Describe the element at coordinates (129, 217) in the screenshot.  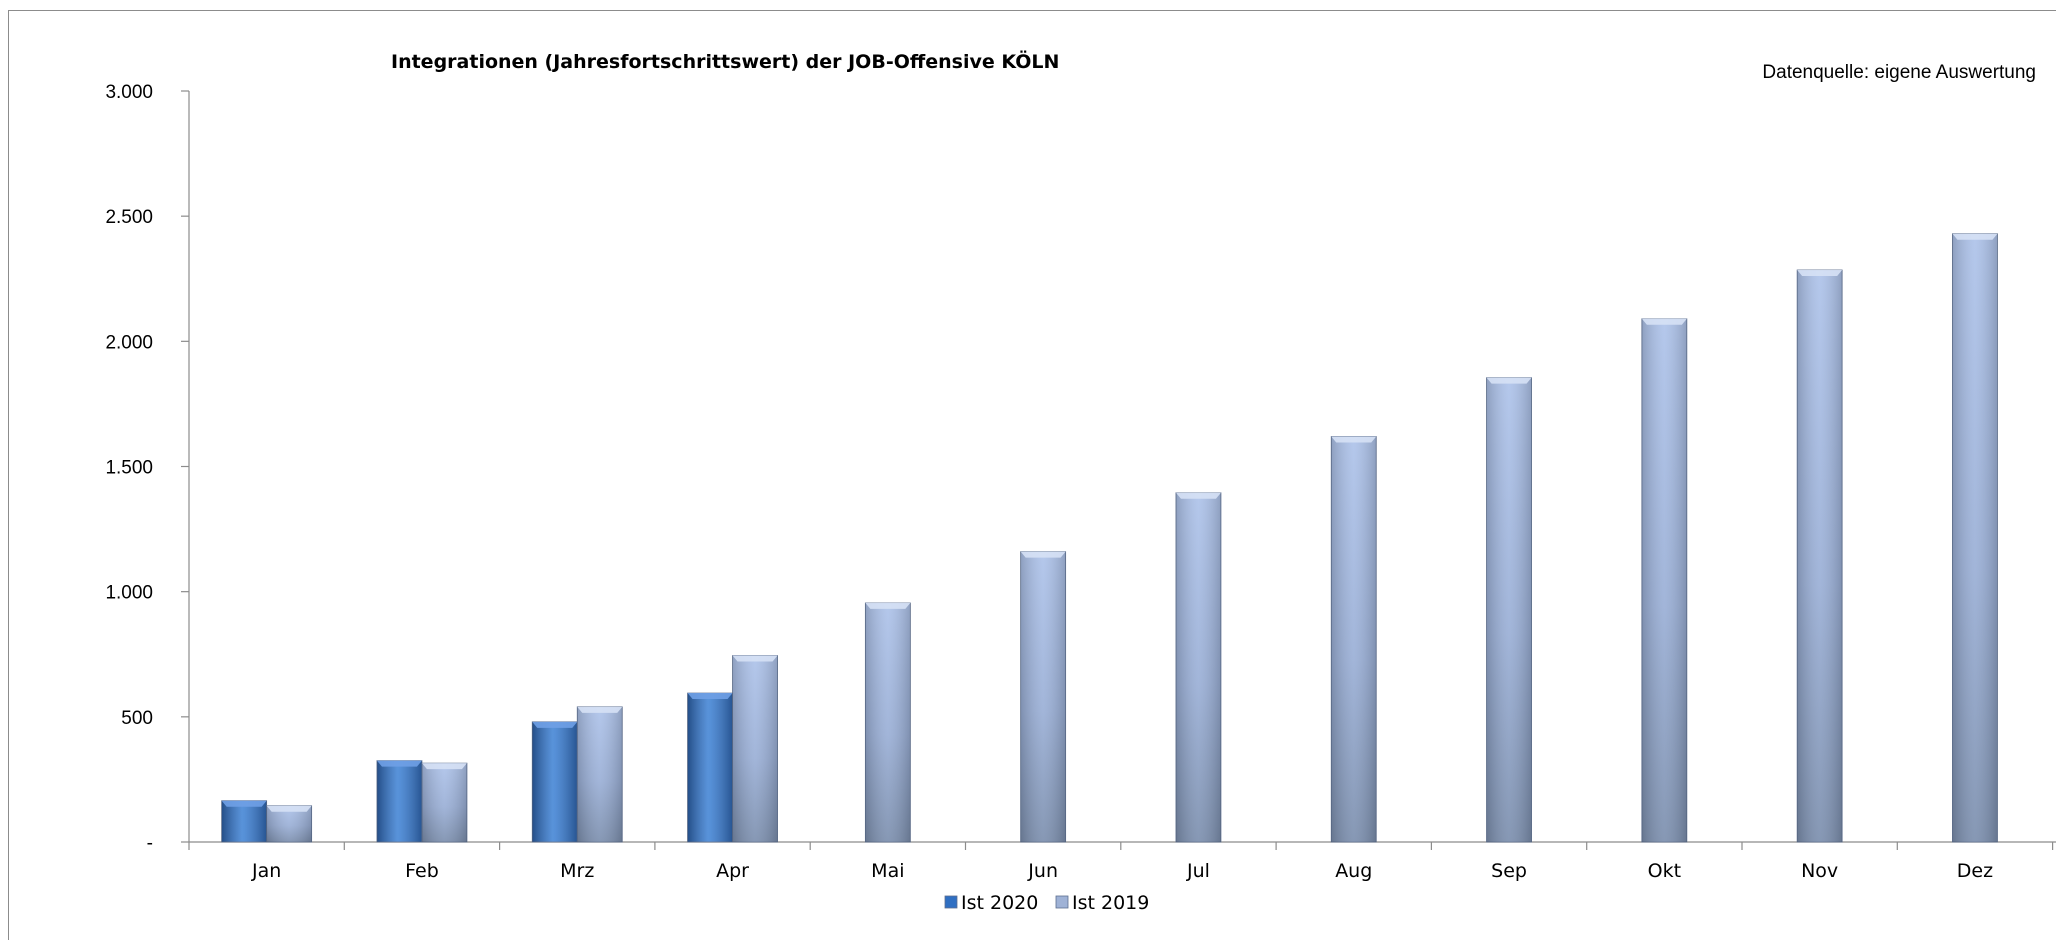
I see `y-tick-label: 2.500` at that location.